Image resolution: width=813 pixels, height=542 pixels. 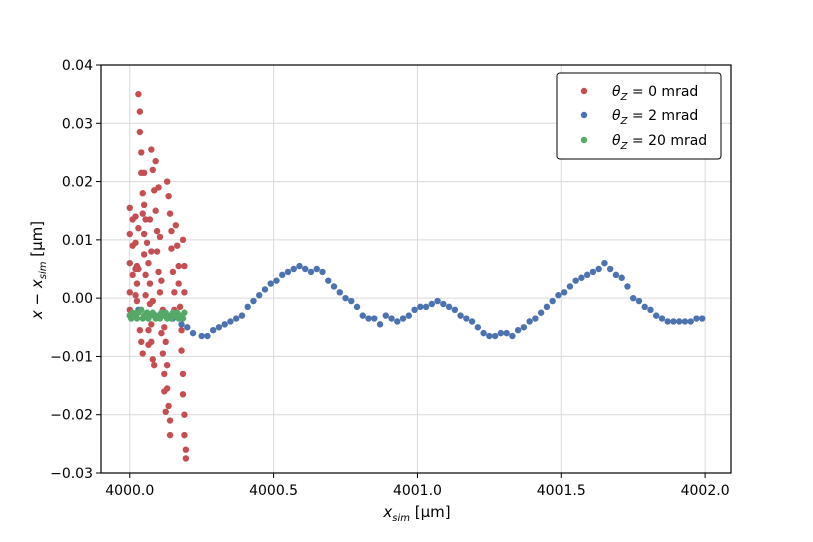 I want to click on x-axis-label: xsim [μm], so click(x=416, y=513).